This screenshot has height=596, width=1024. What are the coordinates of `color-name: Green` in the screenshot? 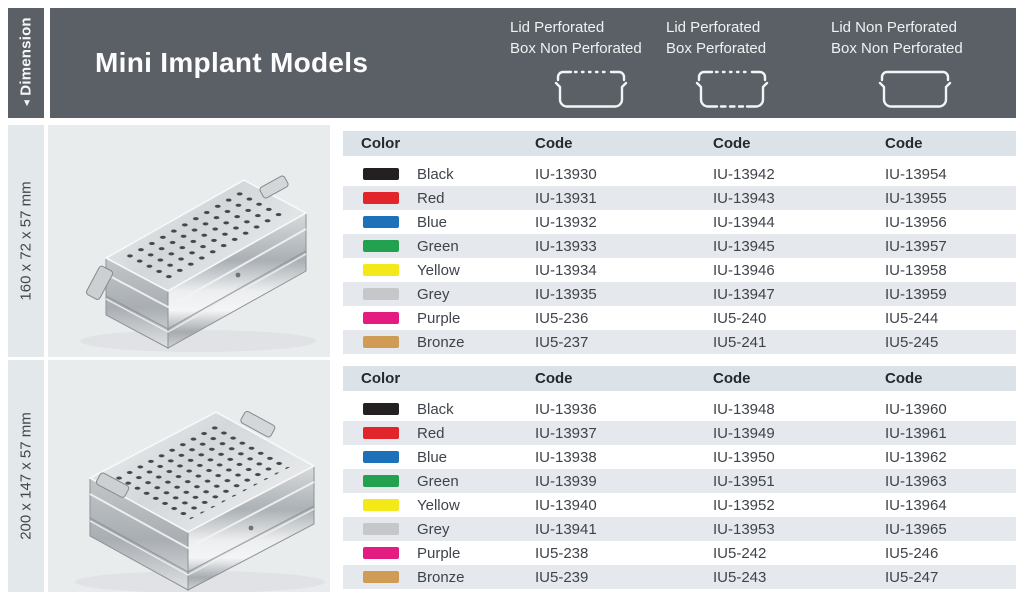 It's located at (438, 246).